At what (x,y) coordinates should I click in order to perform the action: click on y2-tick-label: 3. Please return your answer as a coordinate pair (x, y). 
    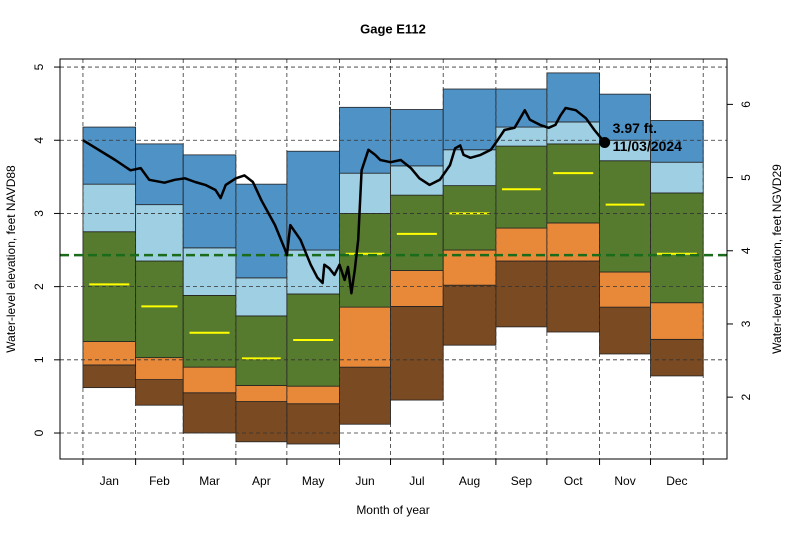
    Looking at the image, I should click on (746, 323).